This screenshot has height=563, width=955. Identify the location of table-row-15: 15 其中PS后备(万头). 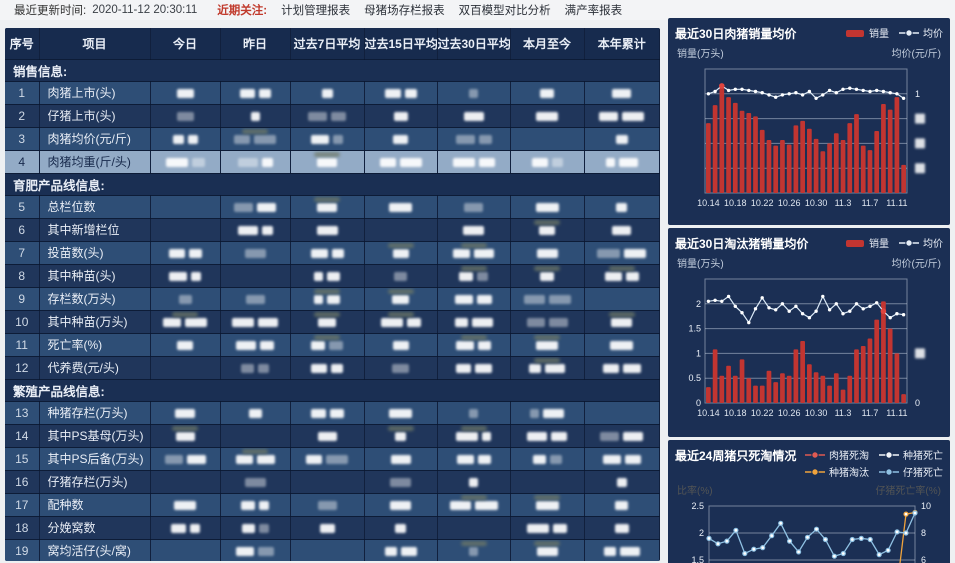
(332, 459).